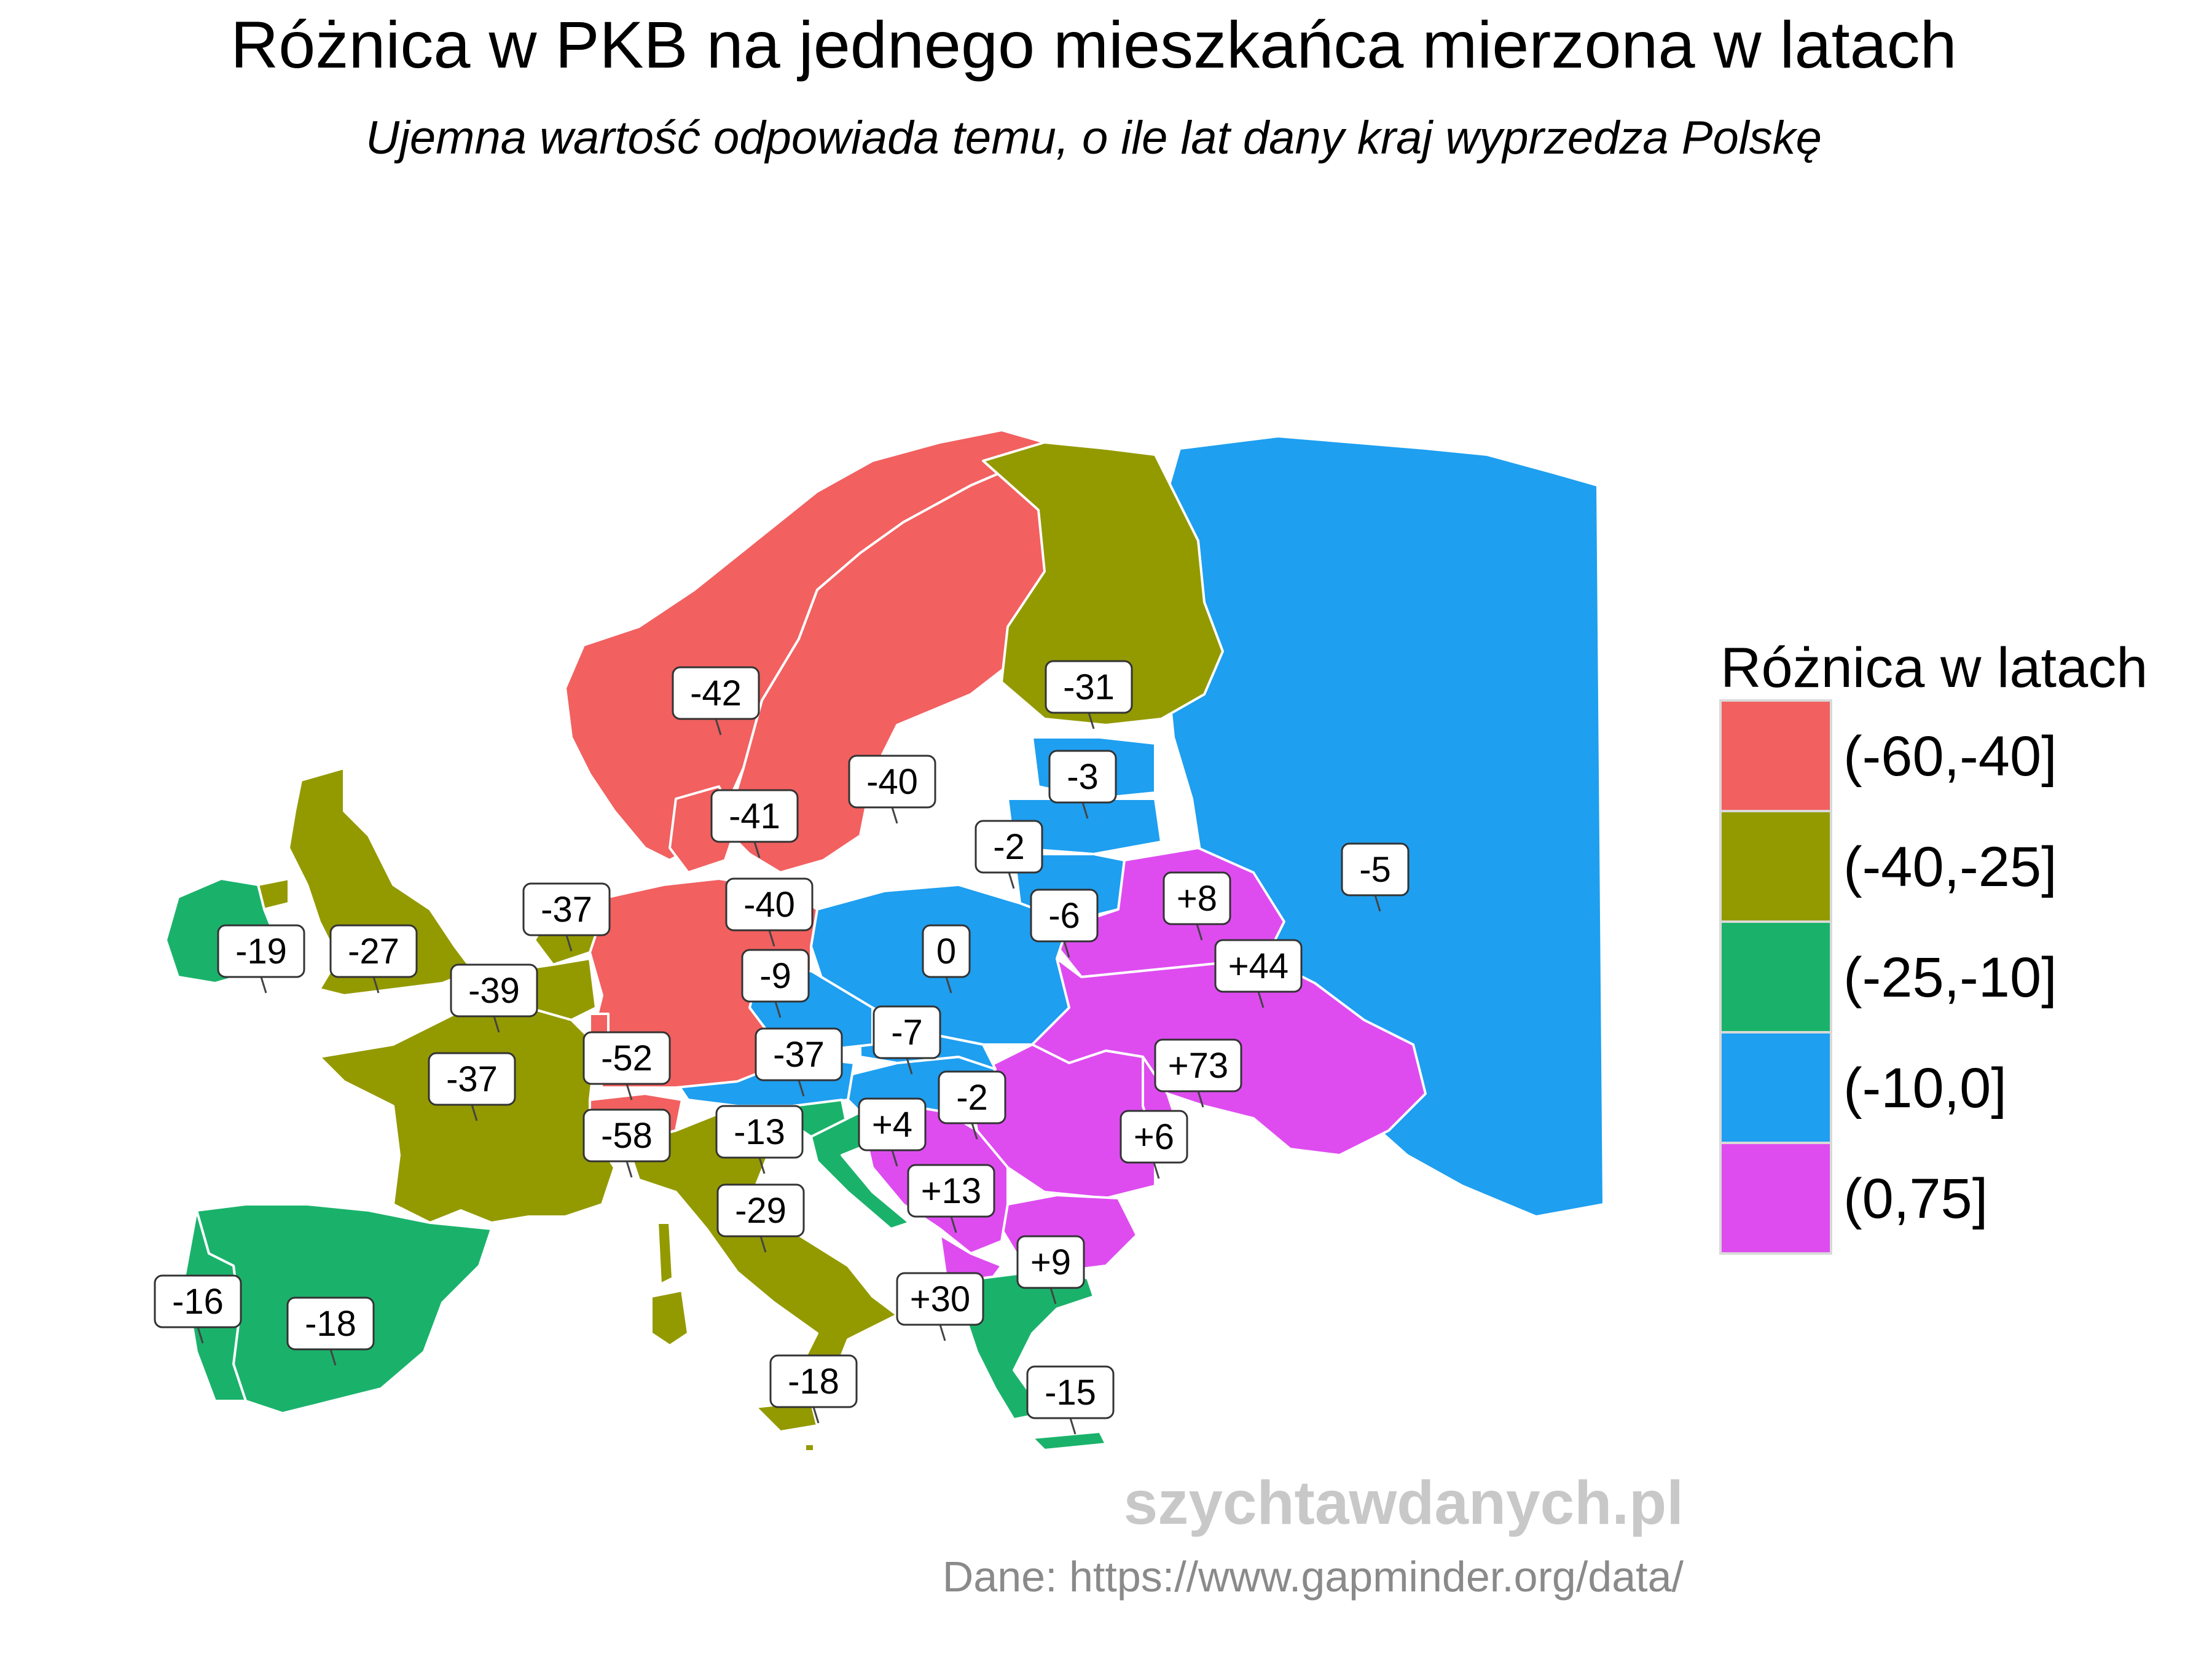 Image resolution: width=2212 pixels, height=1659 pixels. I want to click on label-value: -5, so click(1375, 870).